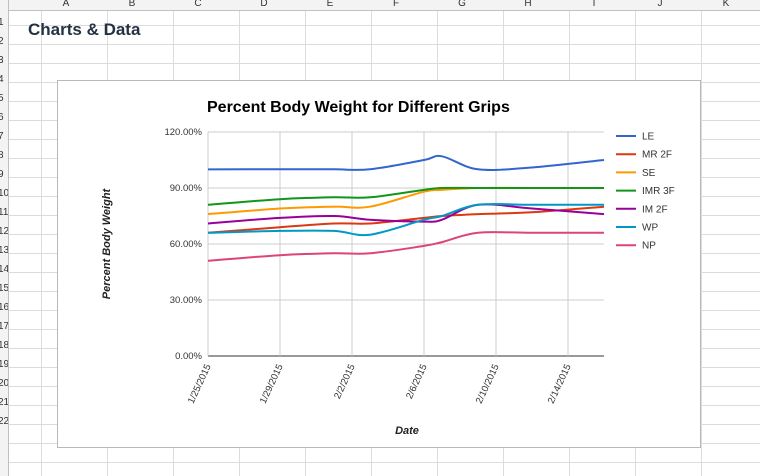 This screenshot has width=760, height=476. Describe the element at coordinates (560, 384) in the screenshot. I see `x-tick-label: 2/14/2015` at that location.